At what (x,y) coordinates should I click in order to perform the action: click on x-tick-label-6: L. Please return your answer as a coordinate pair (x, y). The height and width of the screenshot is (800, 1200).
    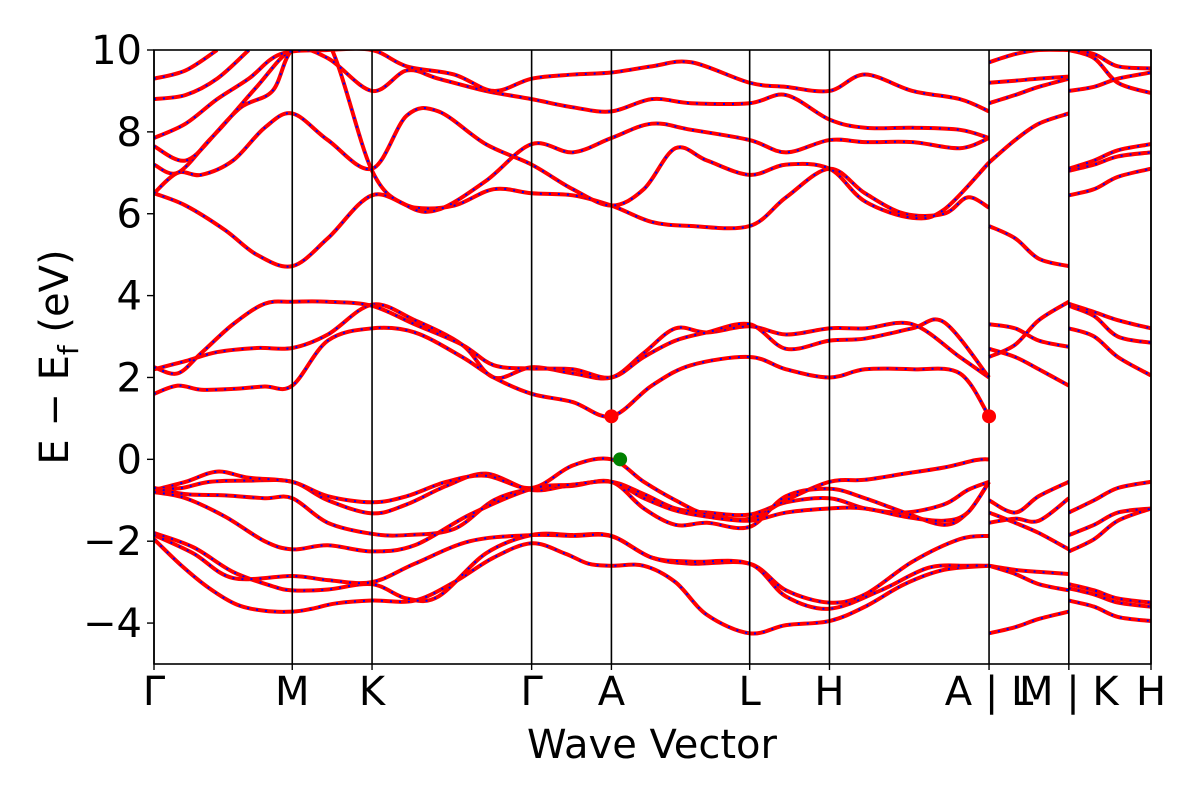
    Looking at the image, I should click on (750, 692).